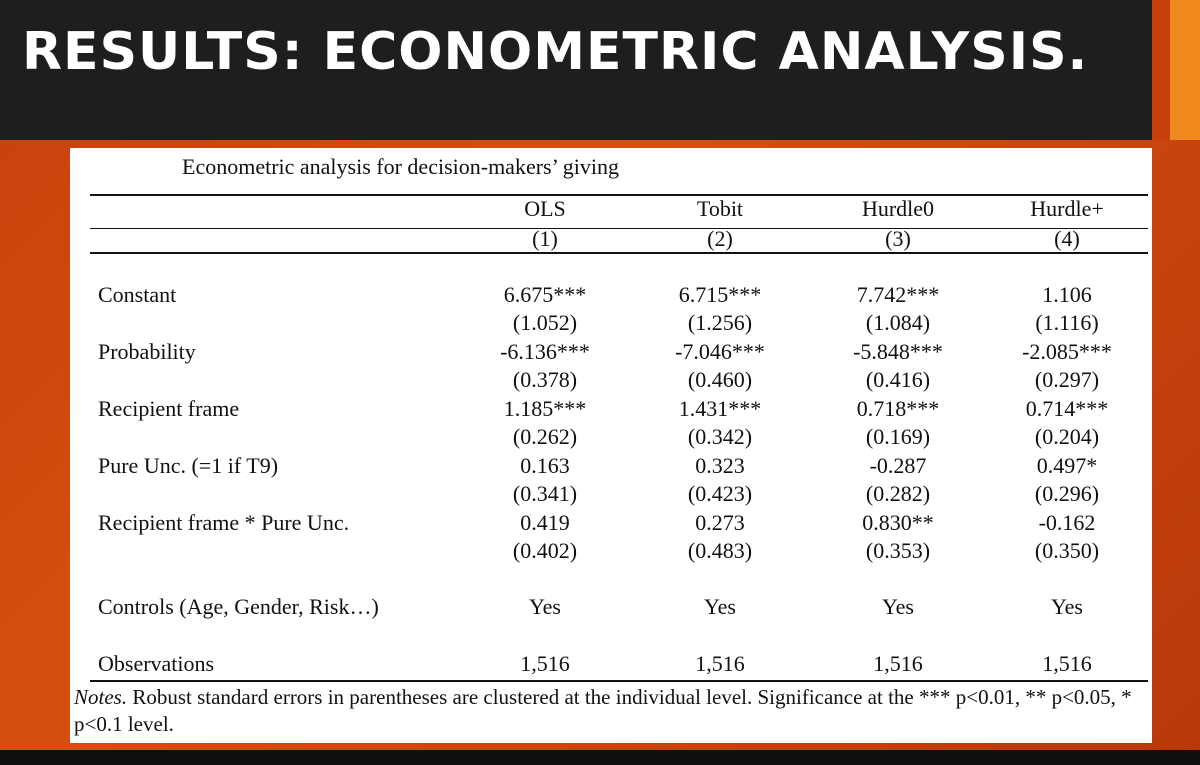 Image resolution: width=1200 pixels, height=765 pixels. What do you see at coordinates (1067, 322) in the screenshot?
I see `std-error-cell: (1.116)` at bounding box center [1067, 322].